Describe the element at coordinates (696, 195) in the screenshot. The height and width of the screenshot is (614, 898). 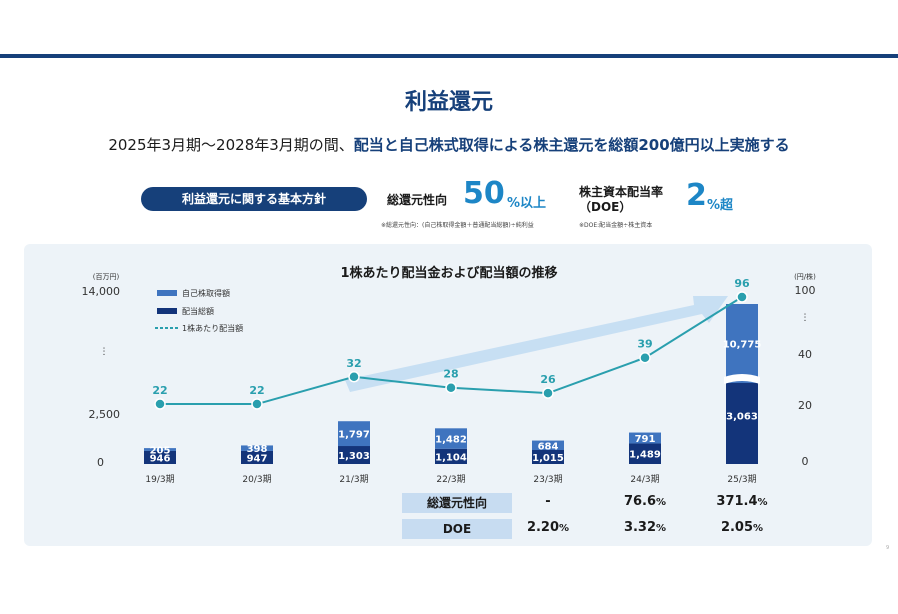
I see `metric-doe-value: 2` at that location.